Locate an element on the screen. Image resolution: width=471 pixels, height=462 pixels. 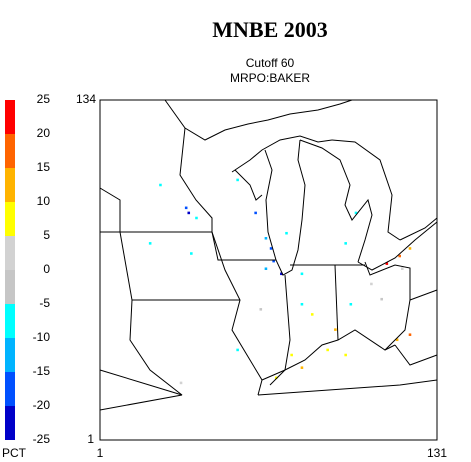
colorbar-tick-label: 20 is located at coordinates (44, 133).